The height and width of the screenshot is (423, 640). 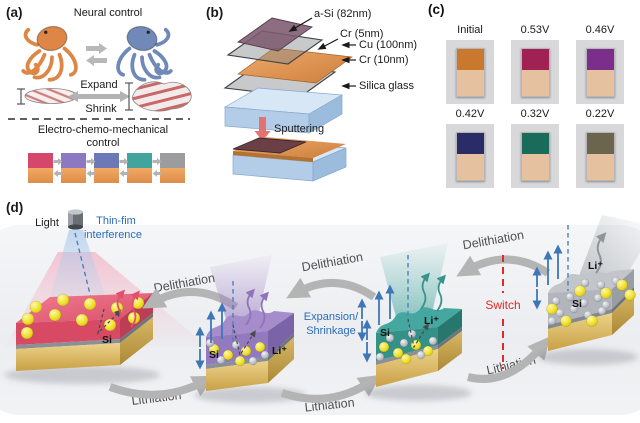 I want to click on label-cr10: Cr (10nm), so click(x=384, y=60).